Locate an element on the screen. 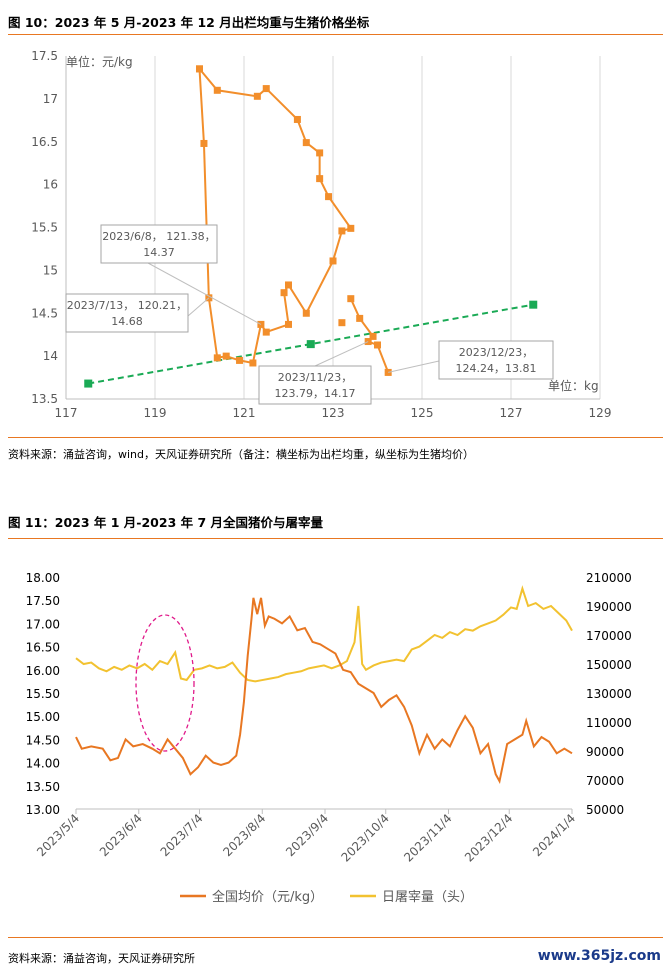  x-tick-label: 119 is located at coordinates (155, 413).